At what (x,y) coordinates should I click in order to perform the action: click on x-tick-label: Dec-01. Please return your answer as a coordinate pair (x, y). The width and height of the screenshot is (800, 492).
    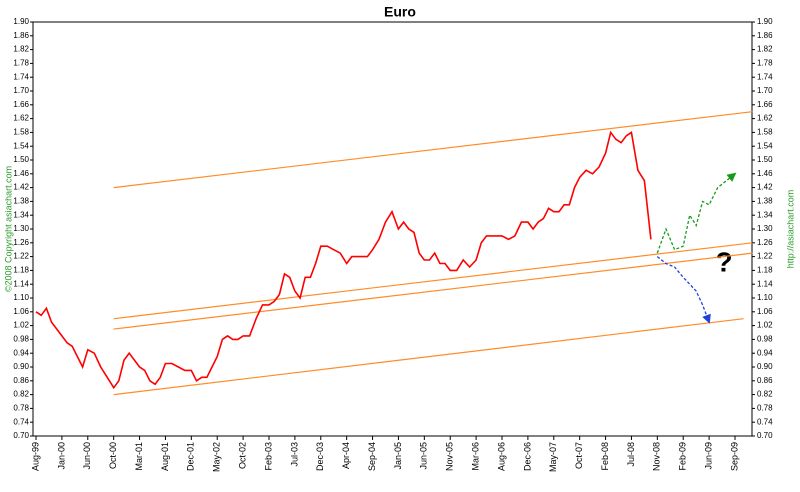
    Looking at the image, I should click on (191, 456).